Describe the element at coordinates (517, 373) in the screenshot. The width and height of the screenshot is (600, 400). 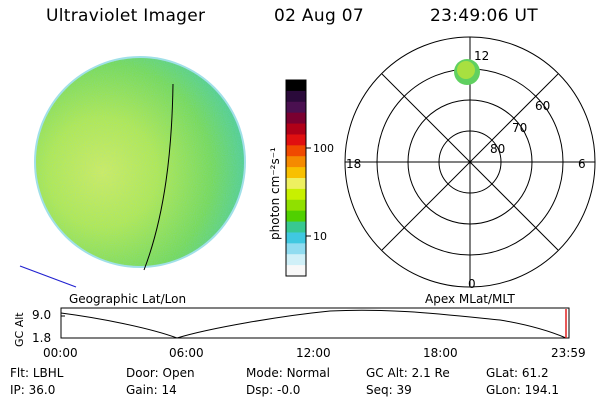
I see `status-glat: GLat: 61.2` at that location.